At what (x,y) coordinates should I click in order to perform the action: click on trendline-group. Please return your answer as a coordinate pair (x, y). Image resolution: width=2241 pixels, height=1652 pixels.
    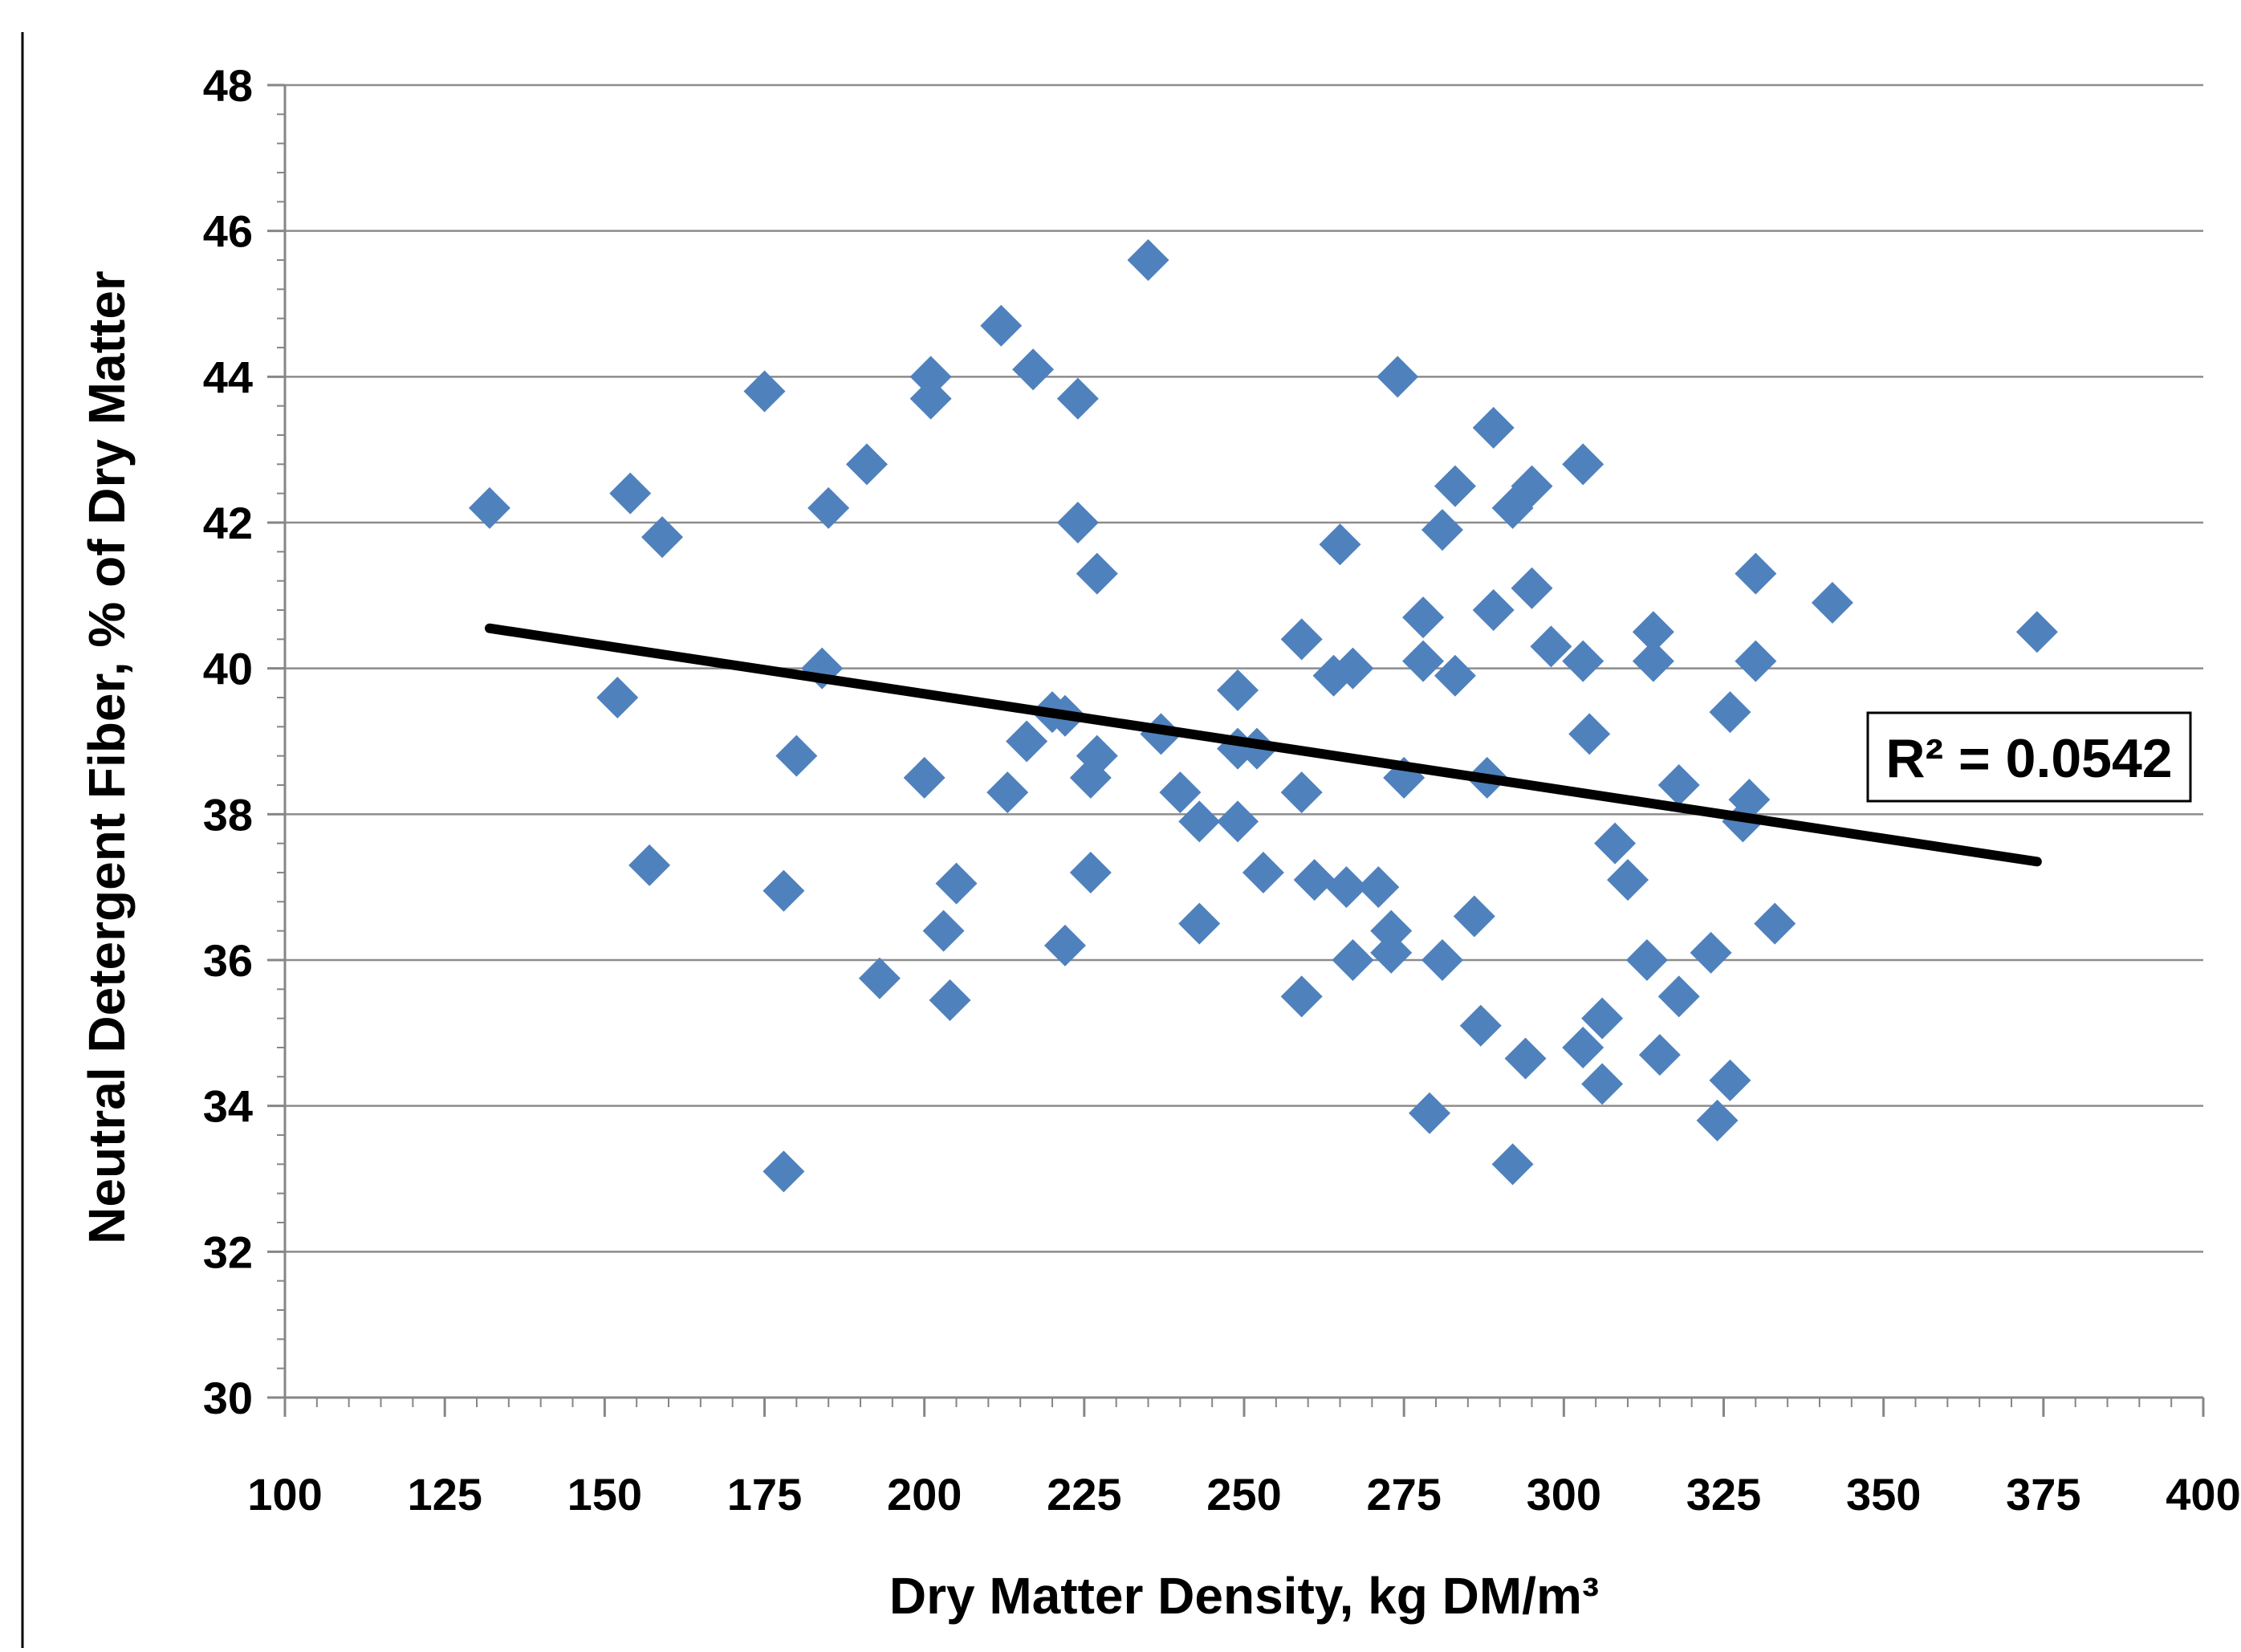
    Looking at the image, I should click on (1263, 745).